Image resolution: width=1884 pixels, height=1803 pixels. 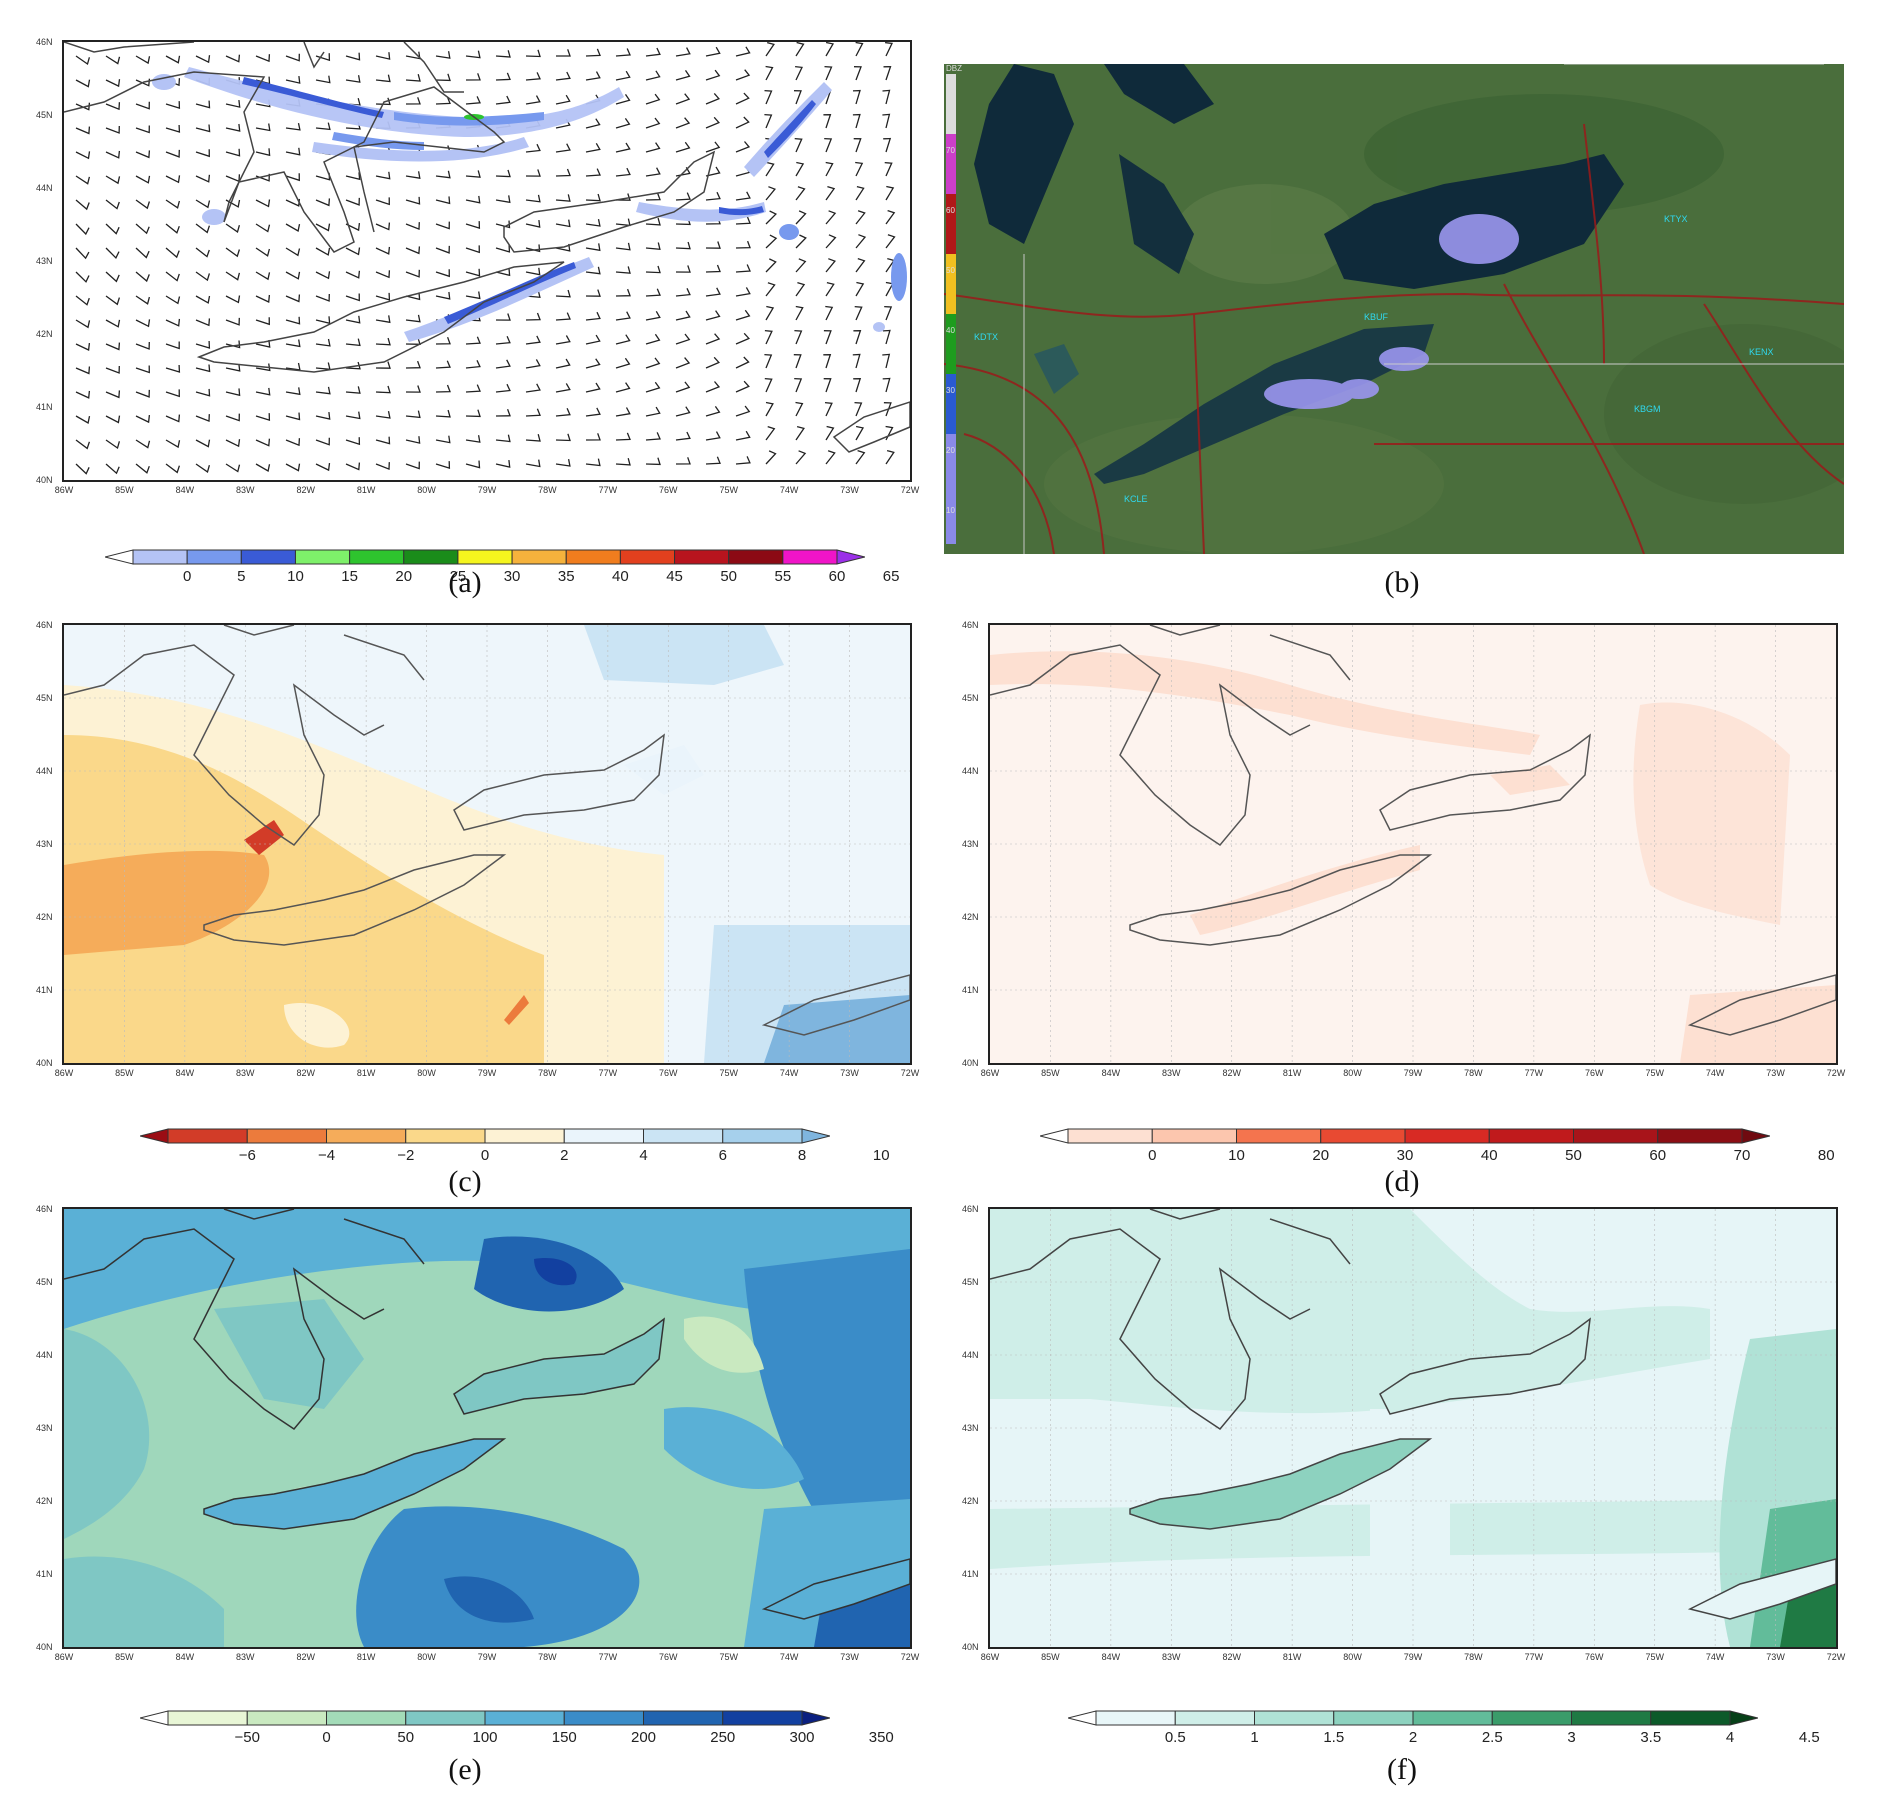 I want to click on lat-tick-label: 44N, so click(x=44, y=771).